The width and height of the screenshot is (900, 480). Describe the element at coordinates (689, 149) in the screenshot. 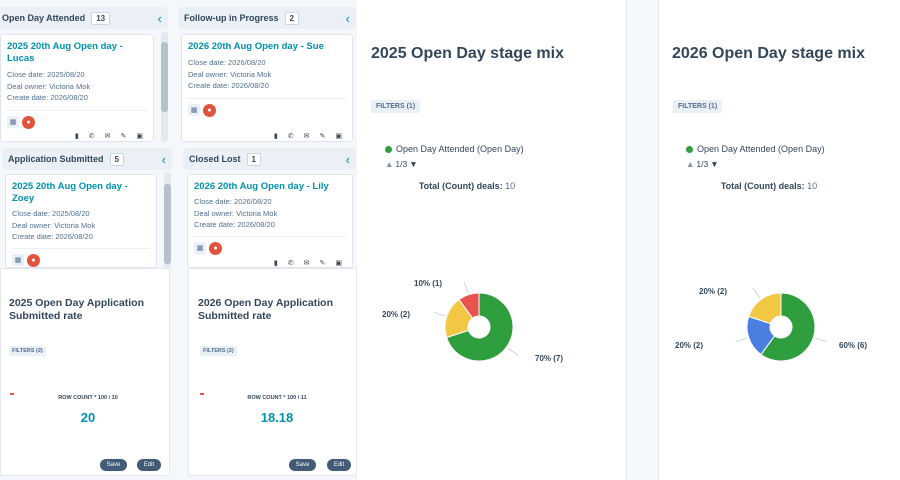

I see `legend-swatch` at that location.